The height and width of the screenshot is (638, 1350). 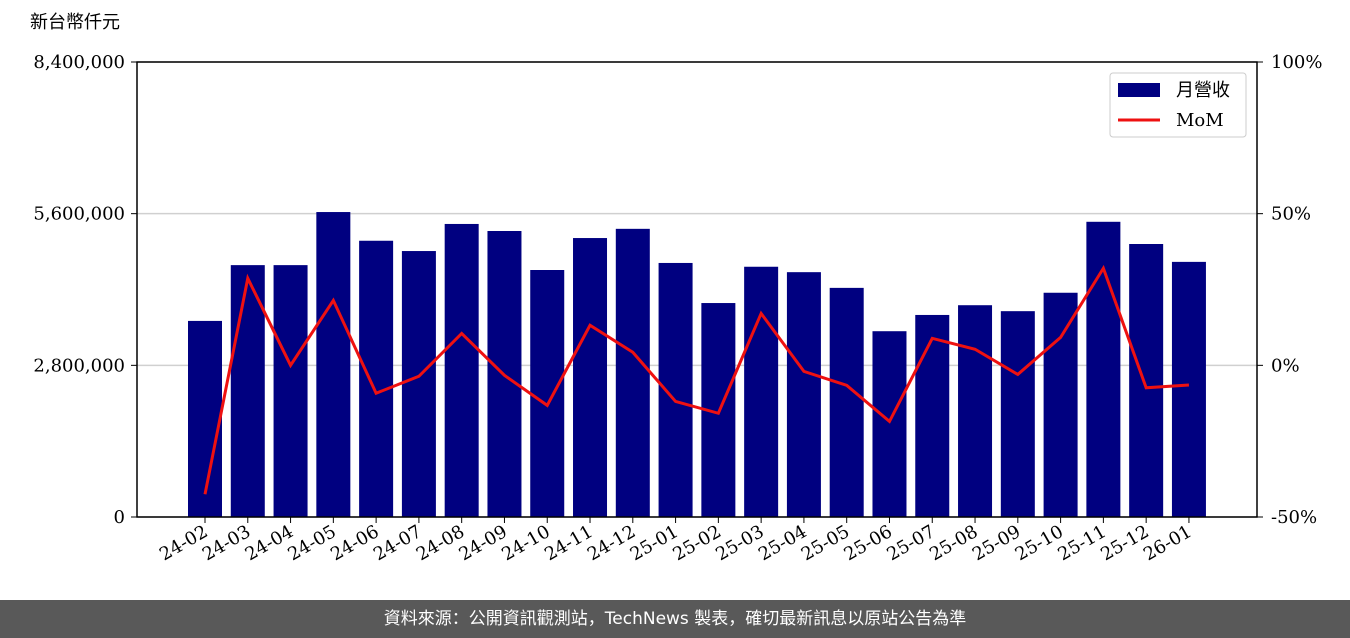 What do you see at coordinates (1039, 543) in the screenshot?
I see `x-tick-label: 25-10` at bounding box center [1039, 543].